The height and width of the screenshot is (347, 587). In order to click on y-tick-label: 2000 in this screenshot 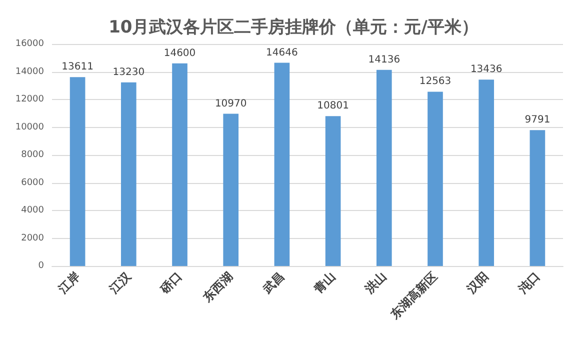, I will do `click(32, 238)`.